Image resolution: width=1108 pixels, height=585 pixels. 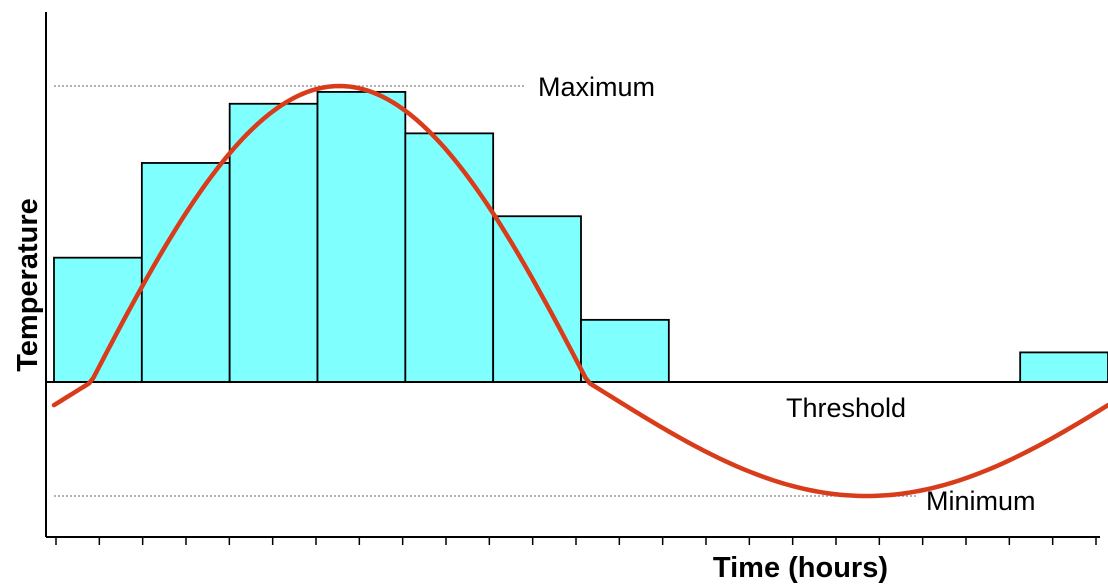 What do you see at coordinates (28, 285) in the screenshot?
I see `y-axis-title: Temperature` at bounding box center [28, 285].